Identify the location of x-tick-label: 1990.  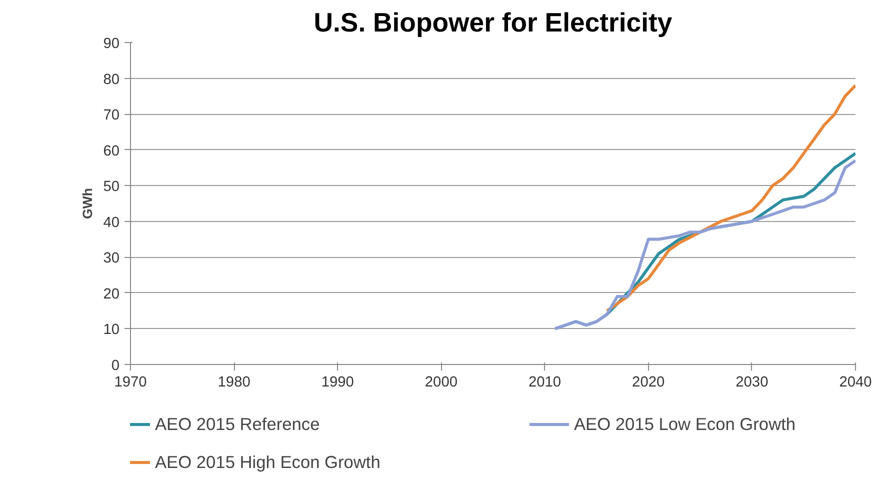
(337, 382).